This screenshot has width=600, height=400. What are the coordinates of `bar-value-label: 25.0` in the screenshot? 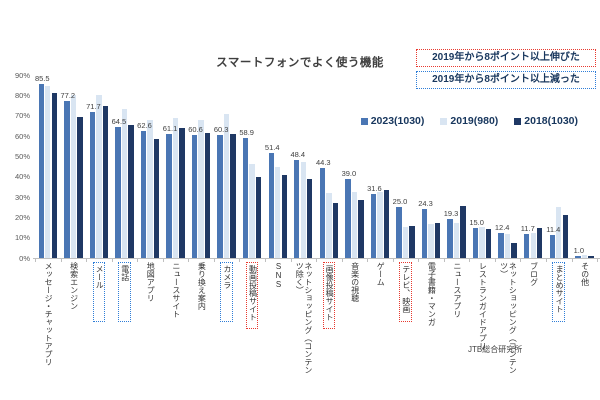 It's located at (400, 202).